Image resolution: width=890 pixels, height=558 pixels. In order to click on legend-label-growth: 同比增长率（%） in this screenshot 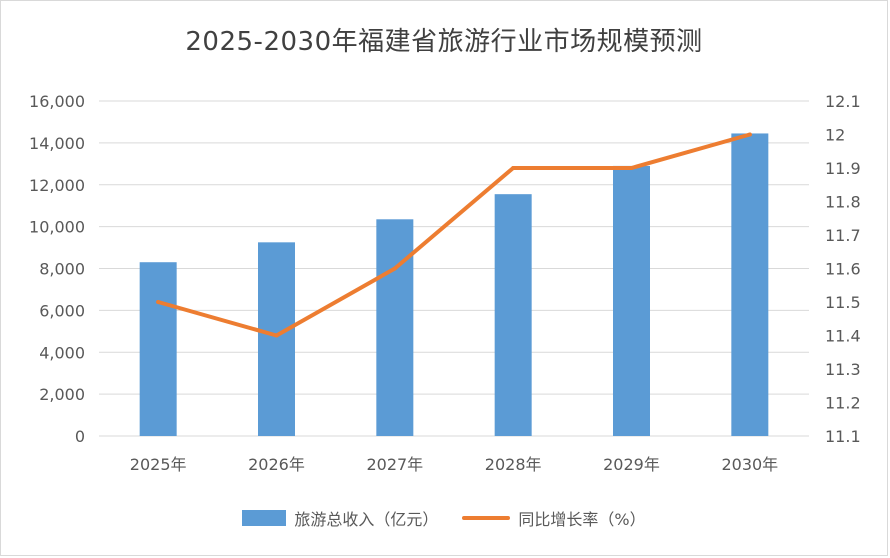, I will do `click(582, 519)`.